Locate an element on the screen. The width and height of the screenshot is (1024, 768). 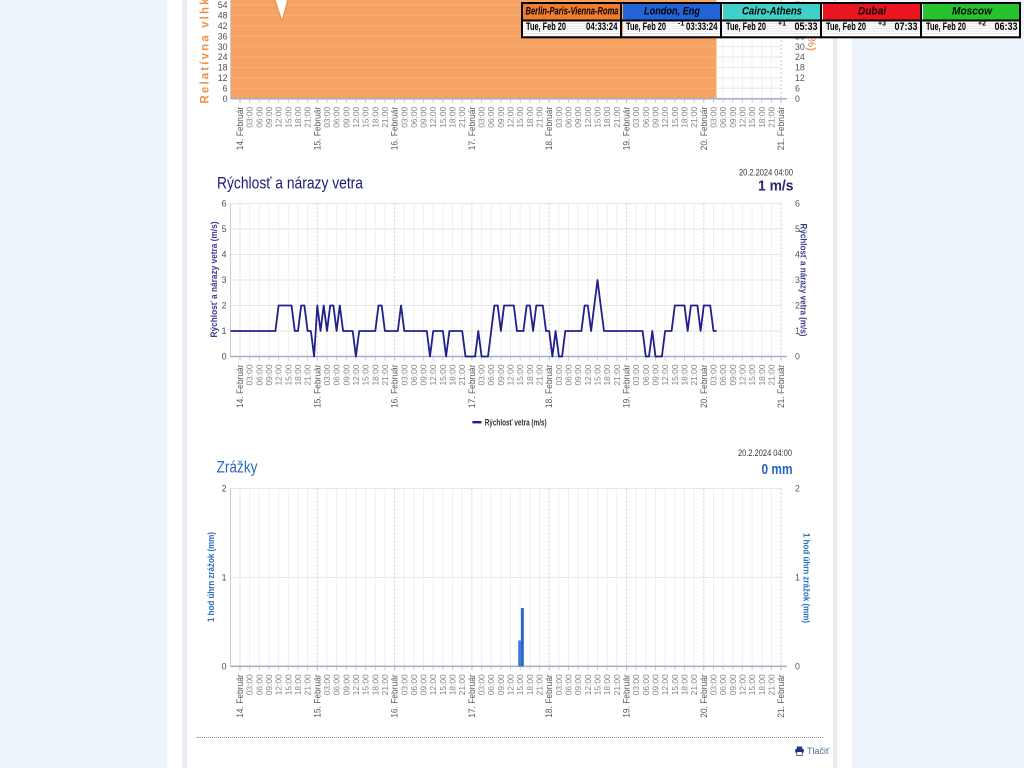
svg-text: 12 is located at coordinates (223, 78).